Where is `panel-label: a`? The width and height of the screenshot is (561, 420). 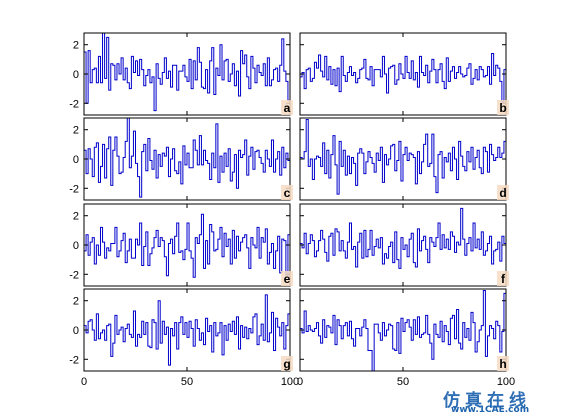 panel-label: a is located at coordinates (287, 108).